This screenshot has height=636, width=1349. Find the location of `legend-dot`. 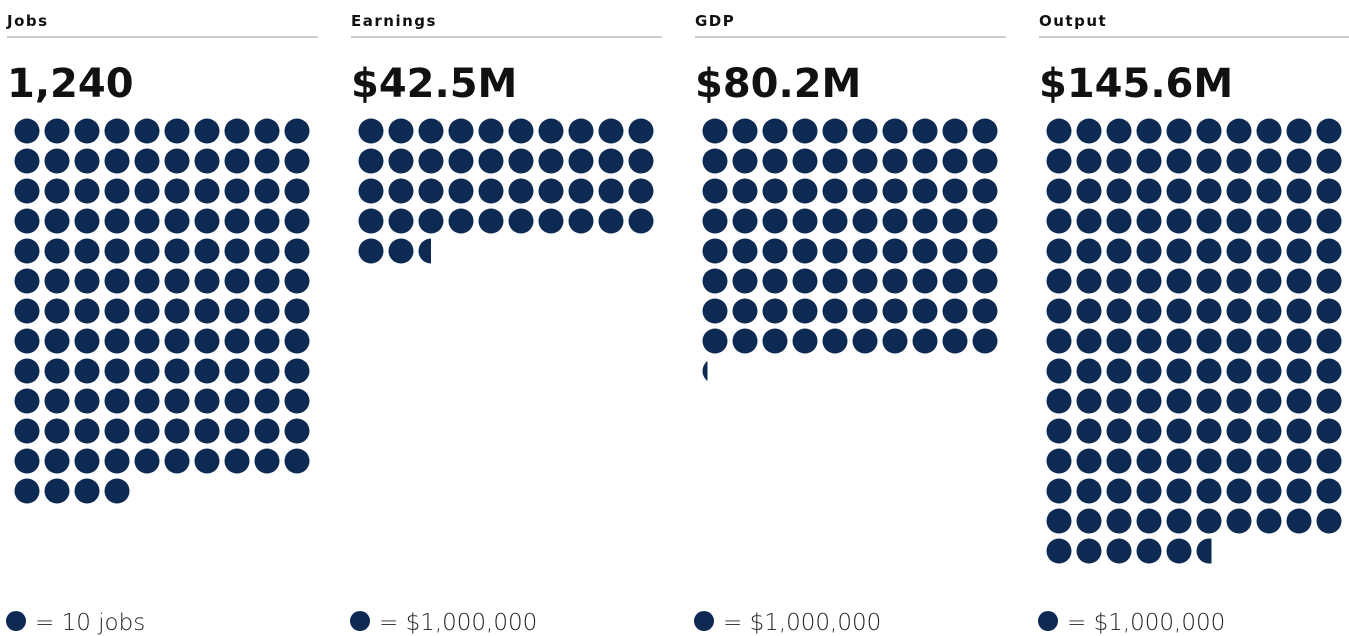

legend-dot is located at coordinates (1048, 621).